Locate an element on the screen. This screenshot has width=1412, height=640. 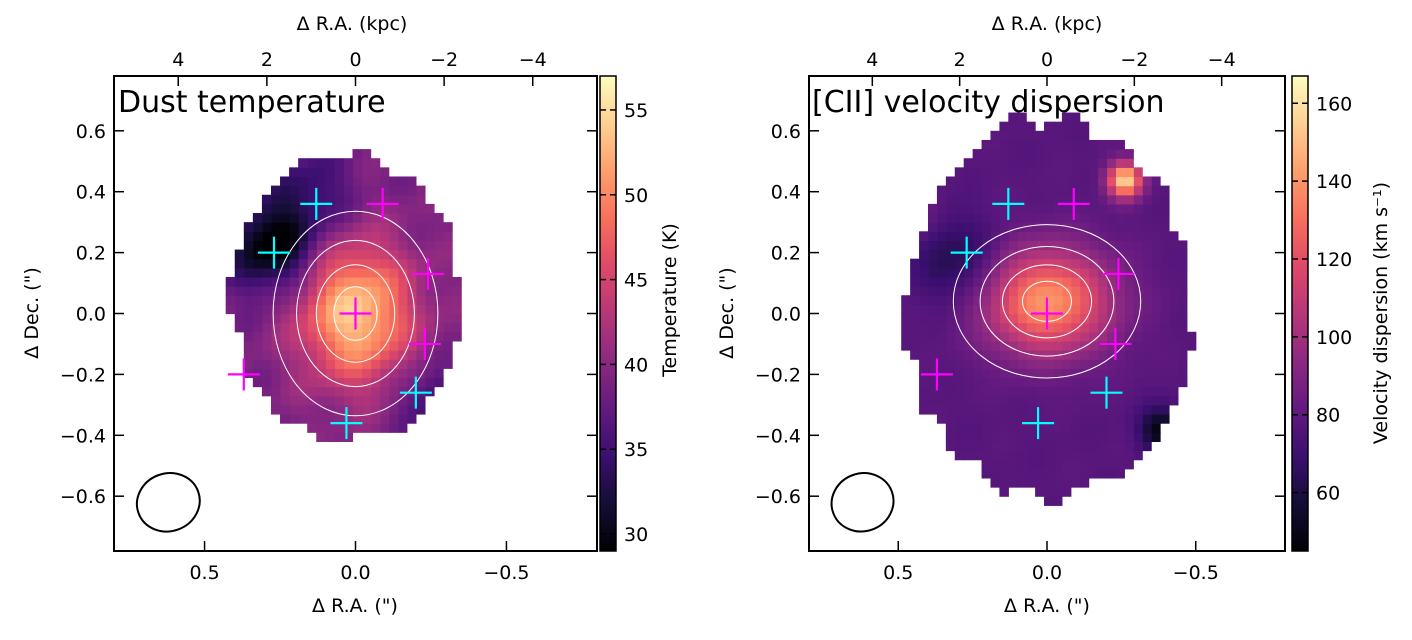
top-x-tick-label: 2 is located at coordinates (960, 60).